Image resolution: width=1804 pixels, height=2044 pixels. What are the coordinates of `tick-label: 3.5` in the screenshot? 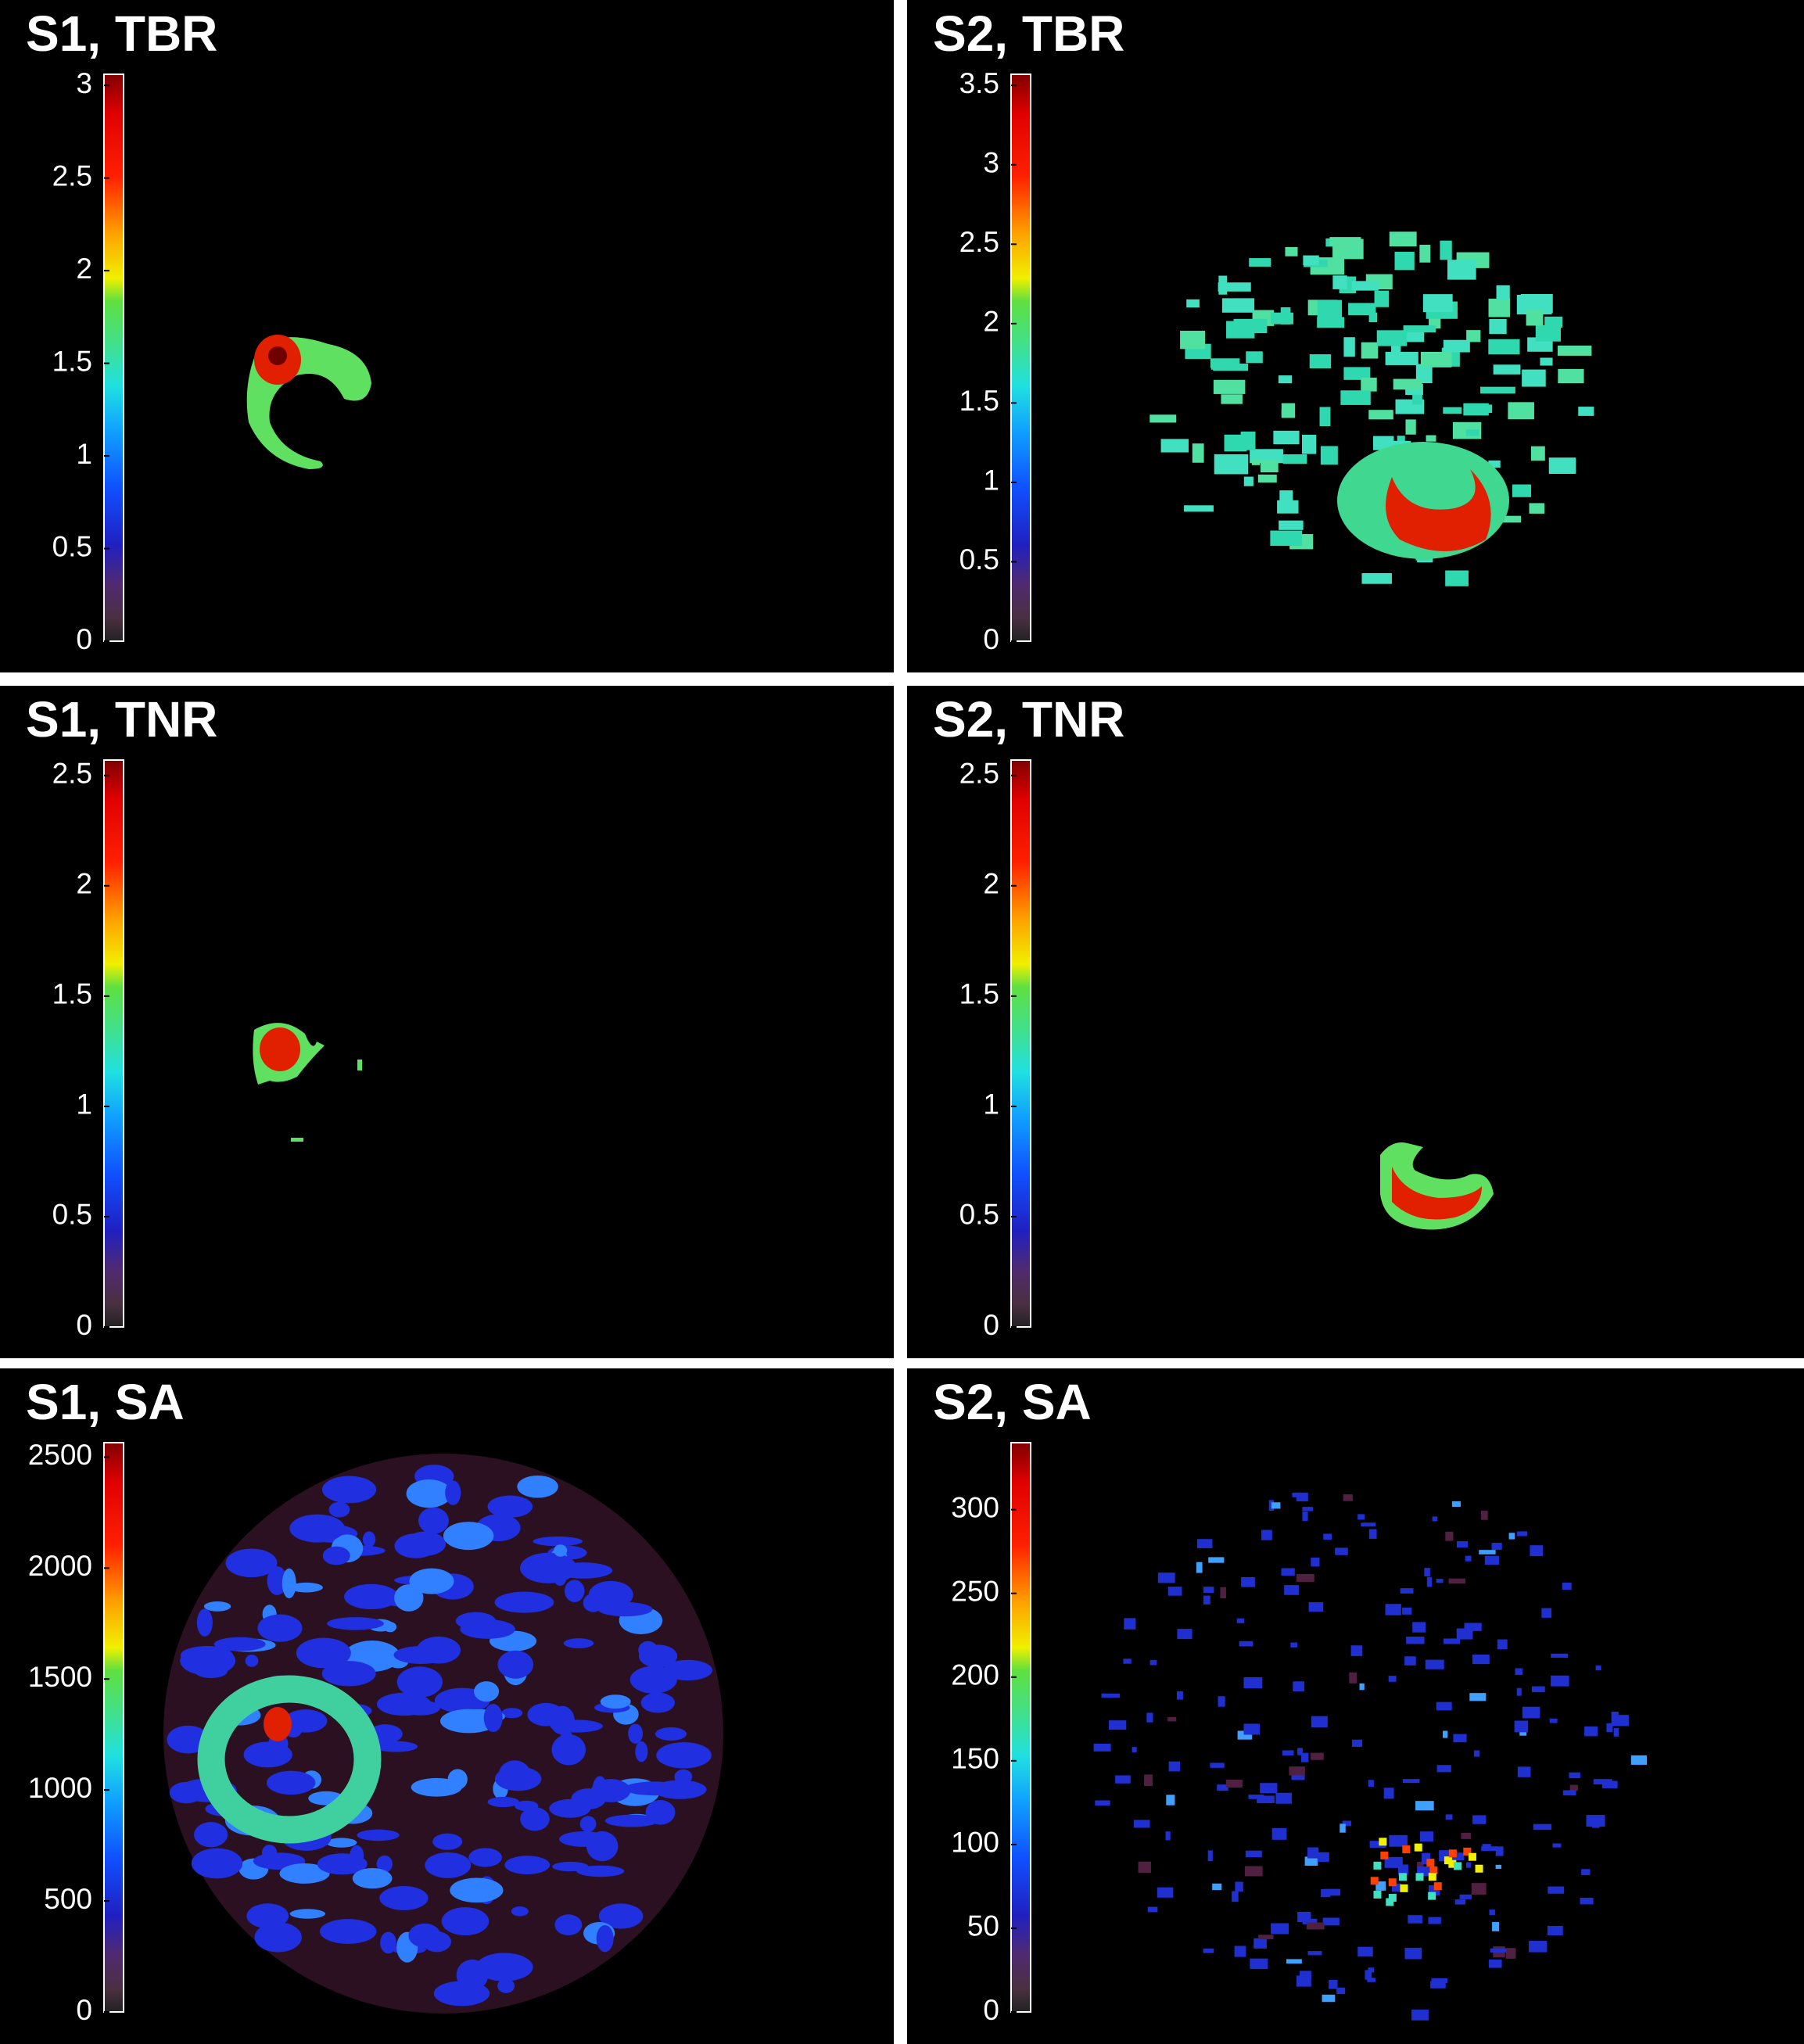 It's located at (979, 83).